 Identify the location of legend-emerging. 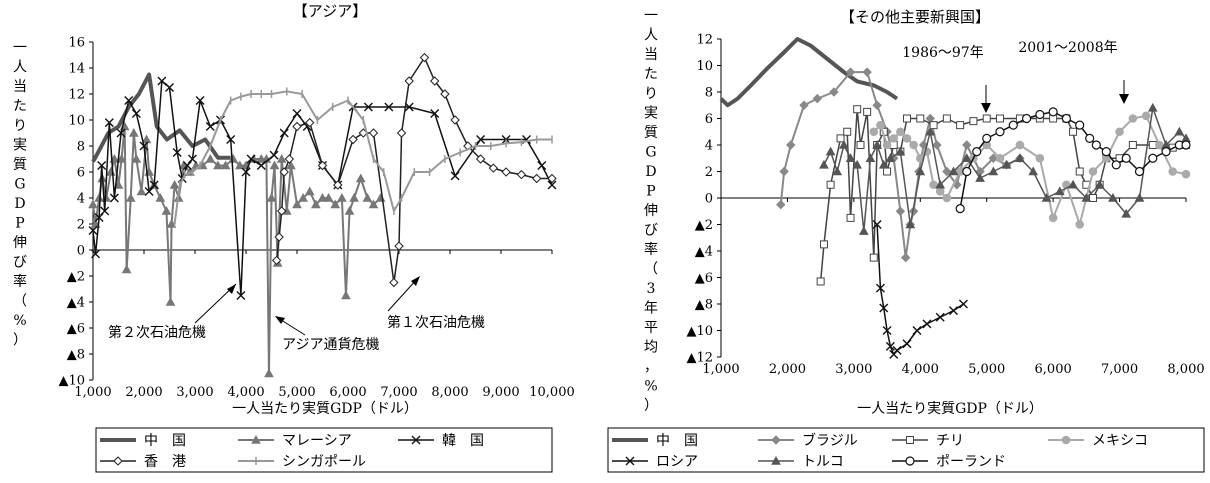
(906, 450).